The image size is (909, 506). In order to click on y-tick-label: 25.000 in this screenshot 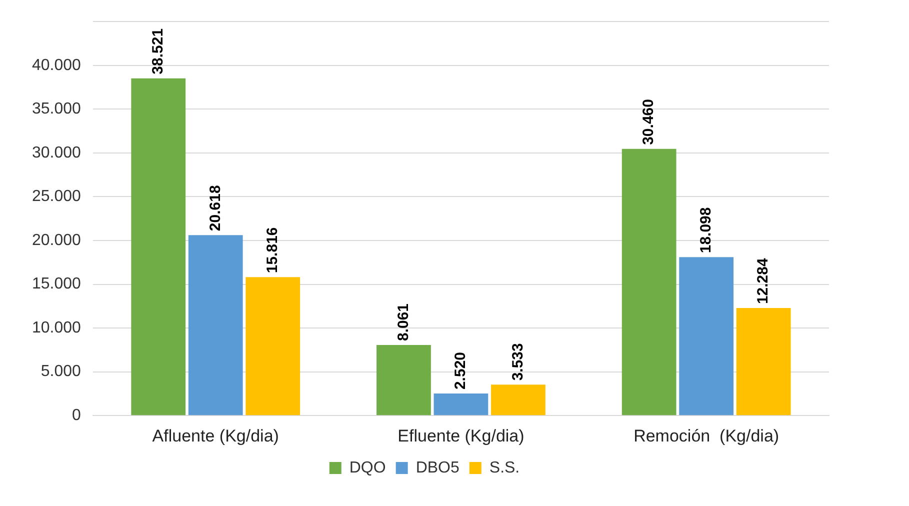, I will do `click(57, 197)`.